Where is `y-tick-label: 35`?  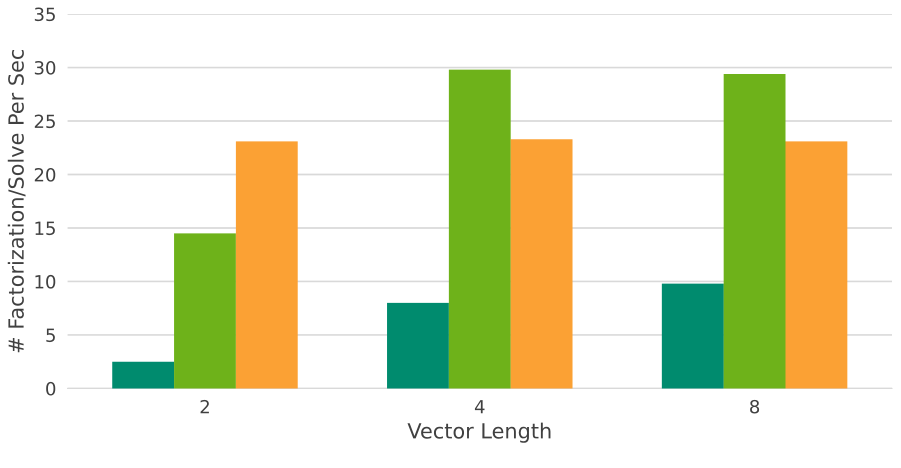
y-tick-label: 35 is located at coordinates (44, 15).